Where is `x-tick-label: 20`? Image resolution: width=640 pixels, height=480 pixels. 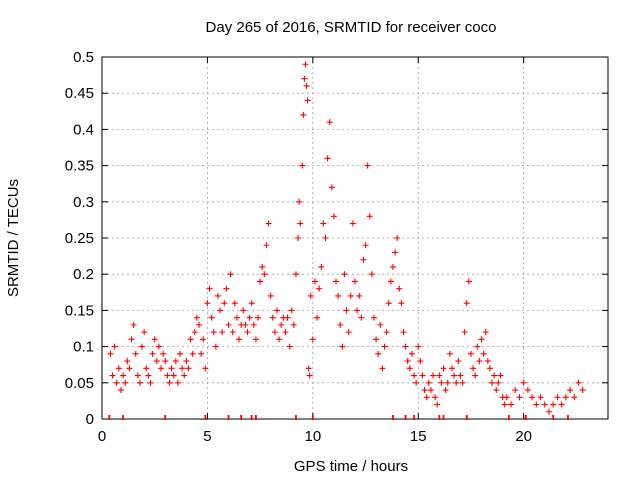 x-tick-label: 20 is located at coordinates (523, 436).